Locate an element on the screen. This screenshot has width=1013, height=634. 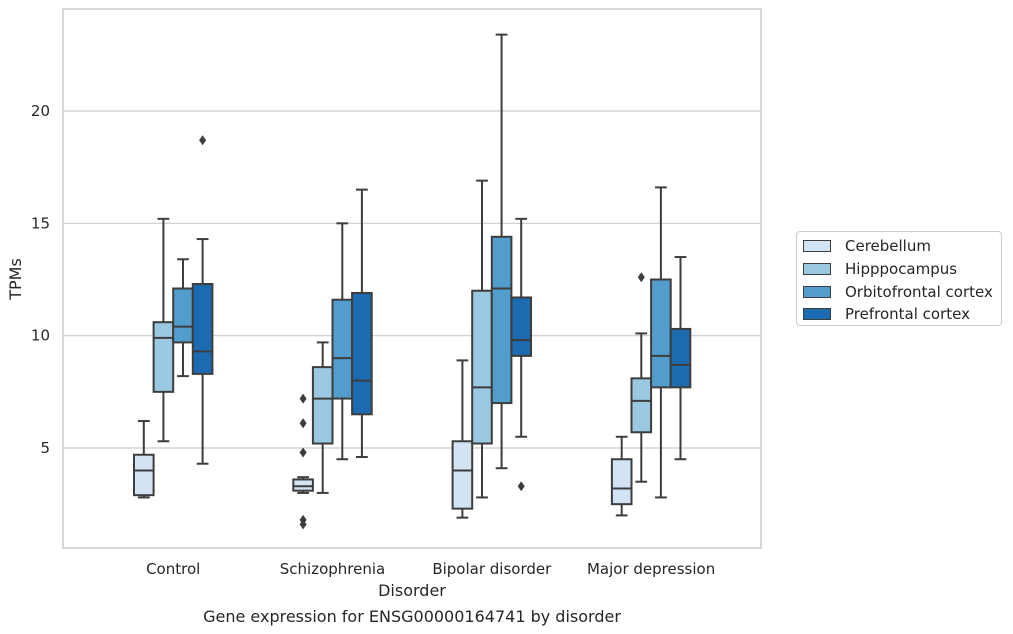
legend-label: Orbitofrontal cortex is located at coordinates (919, 291).